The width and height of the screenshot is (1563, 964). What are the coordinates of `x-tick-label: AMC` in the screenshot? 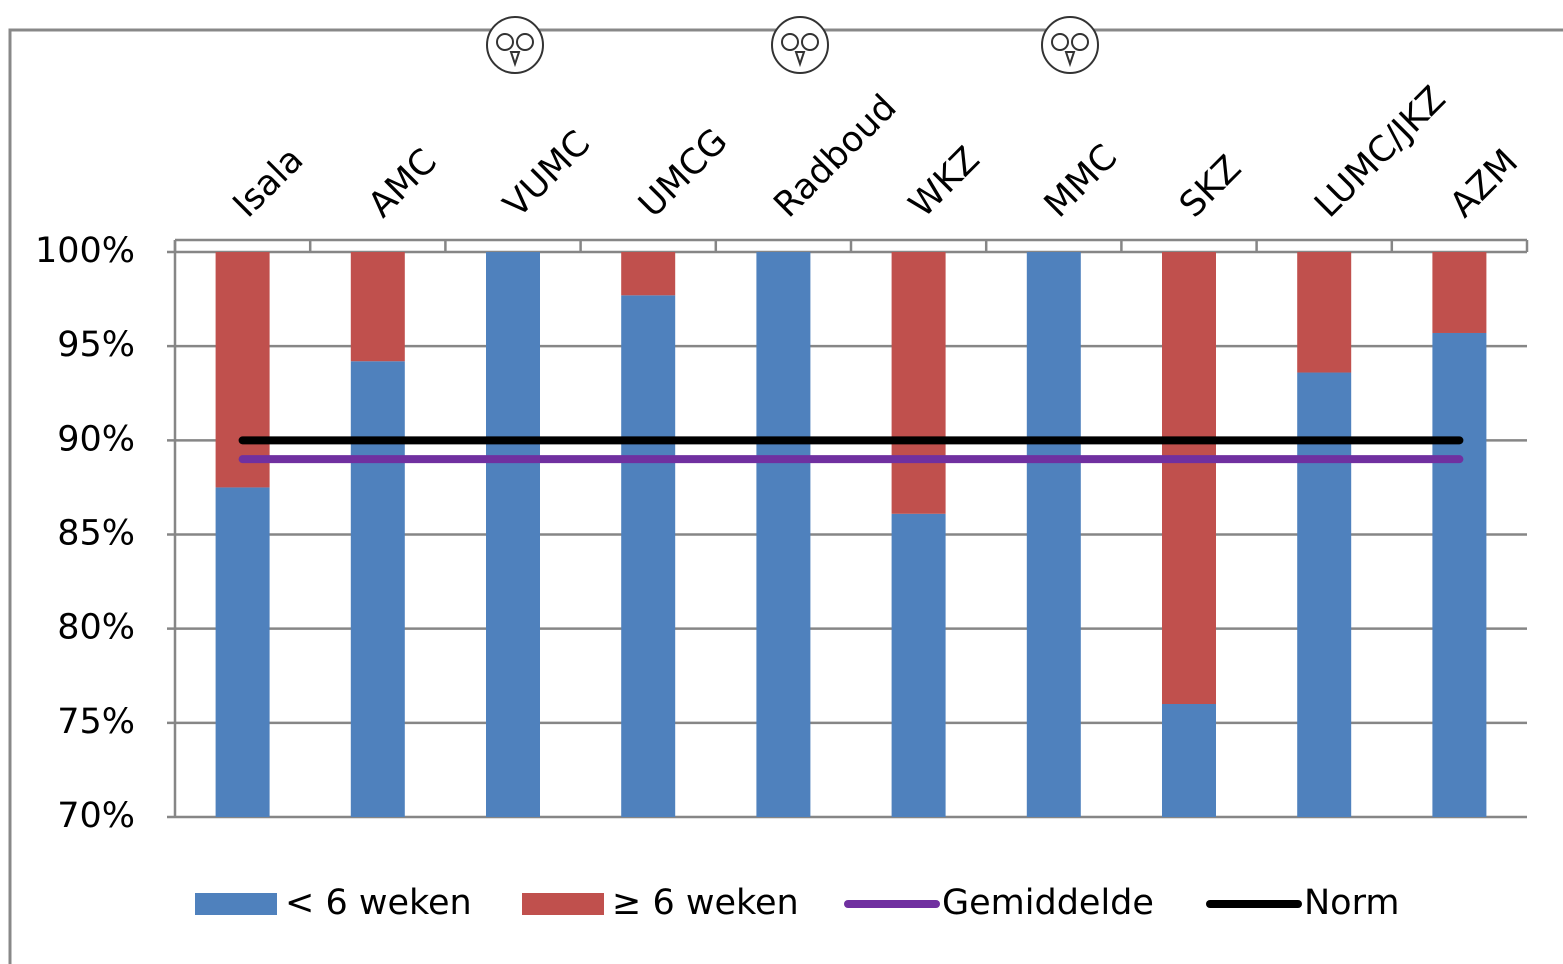 It's located at (403, 184).